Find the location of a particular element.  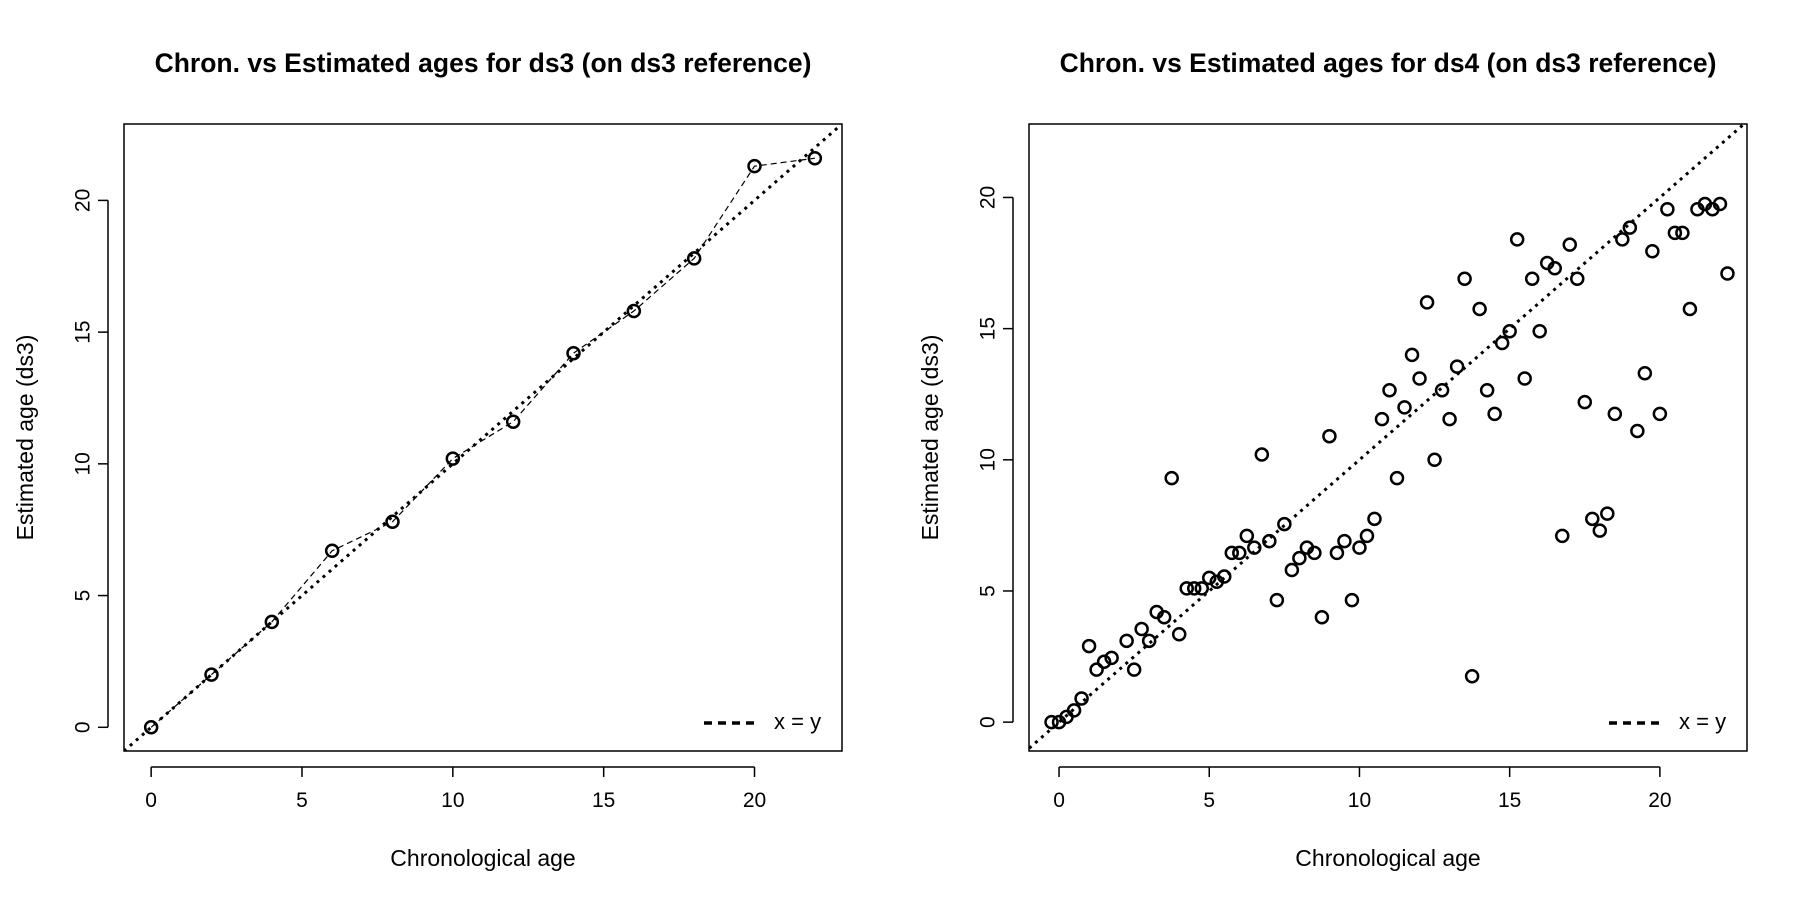

y-tick-label: 0 is located at coordinates (988, 722).